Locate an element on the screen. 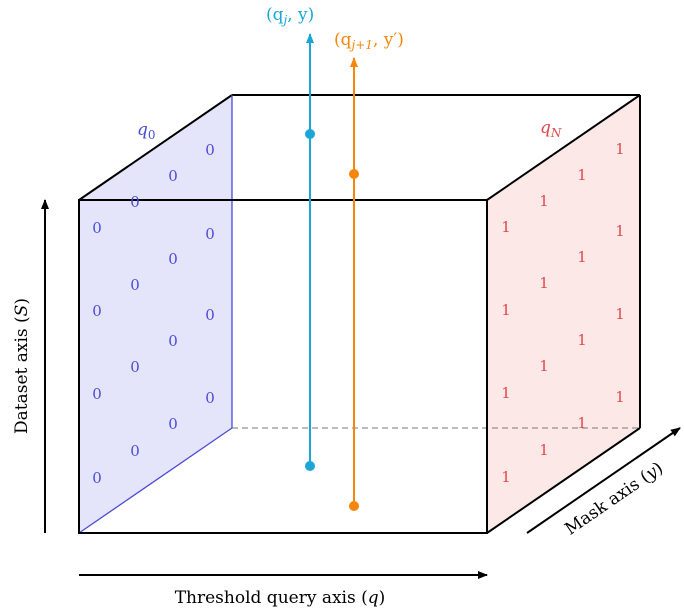  dot-qj1-top is located at coordinates (354, 174).